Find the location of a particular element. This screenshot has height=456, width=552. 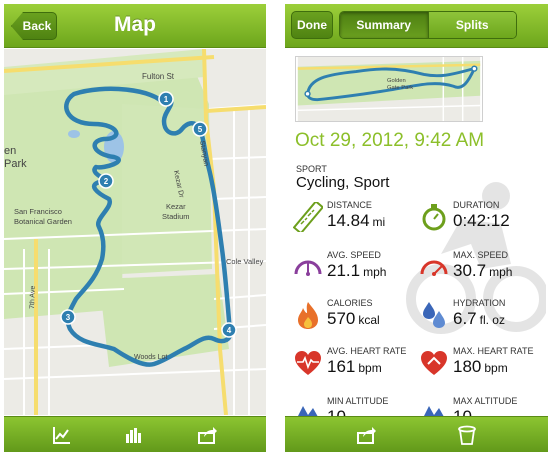

street-label-cole-valley: Cole Valley is located at coordinates (245, 261).